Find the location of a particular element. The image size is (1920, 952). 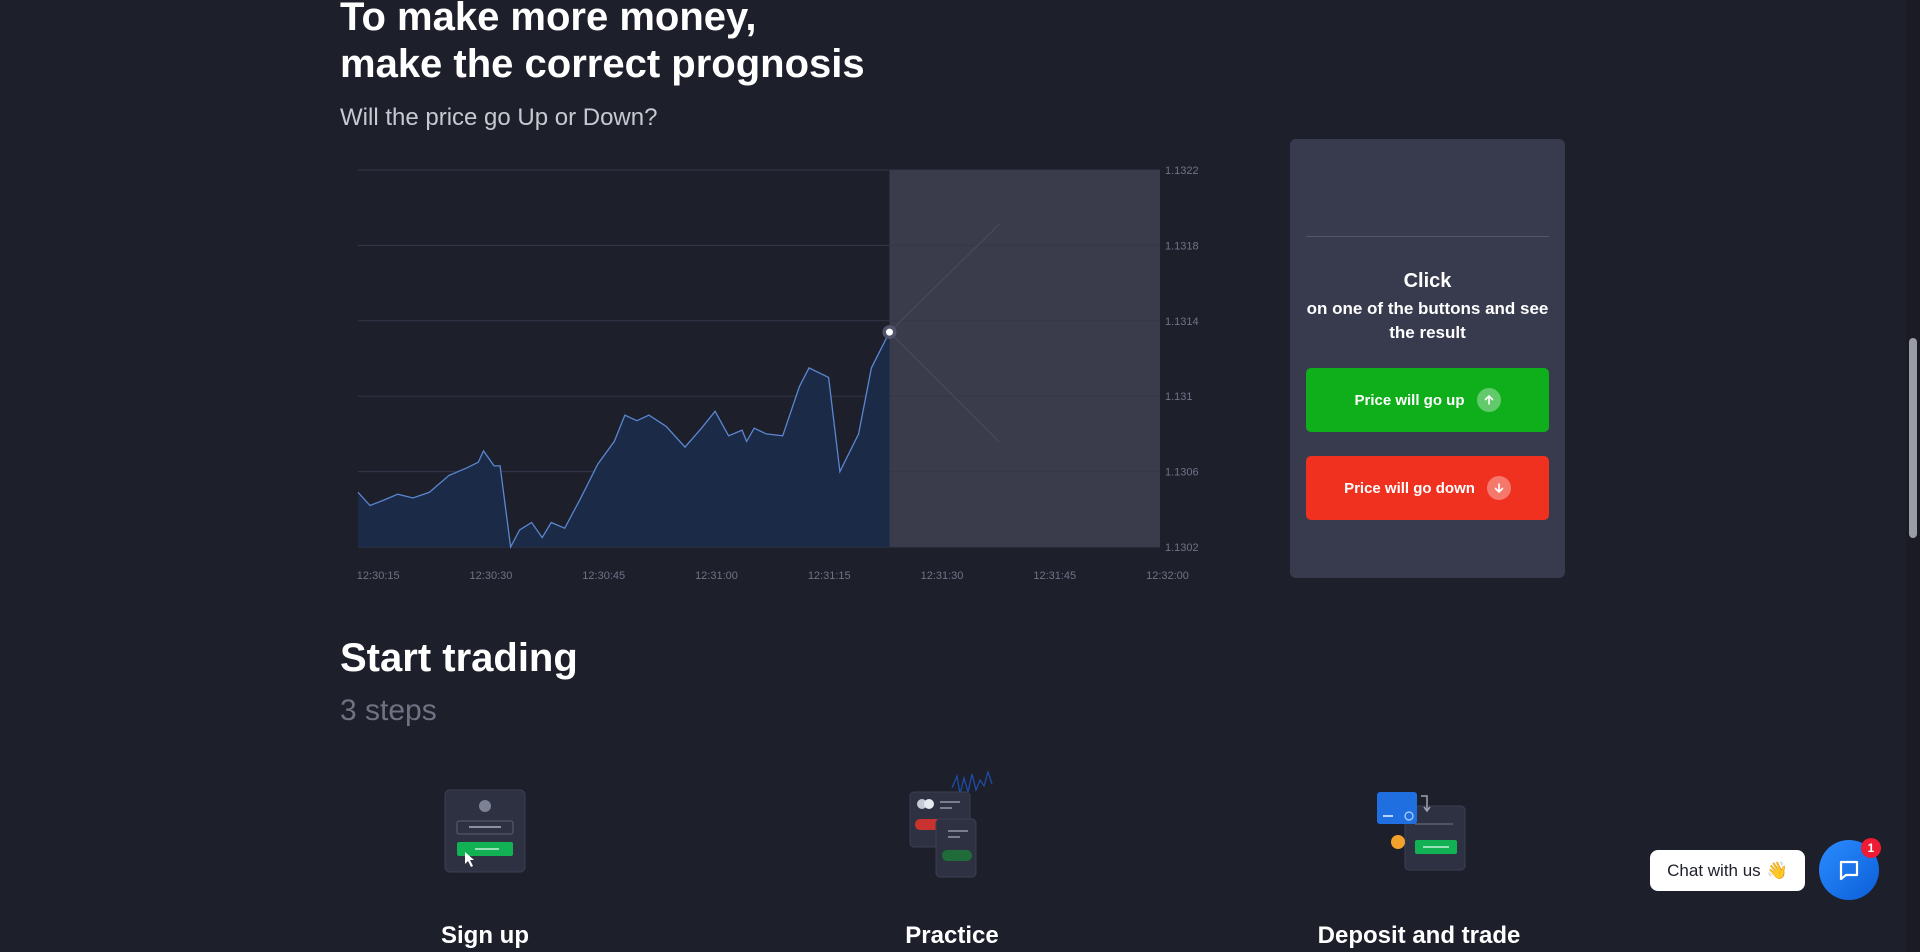

x-tick-label: 12:30:45 is located at coordinates (603, 576).